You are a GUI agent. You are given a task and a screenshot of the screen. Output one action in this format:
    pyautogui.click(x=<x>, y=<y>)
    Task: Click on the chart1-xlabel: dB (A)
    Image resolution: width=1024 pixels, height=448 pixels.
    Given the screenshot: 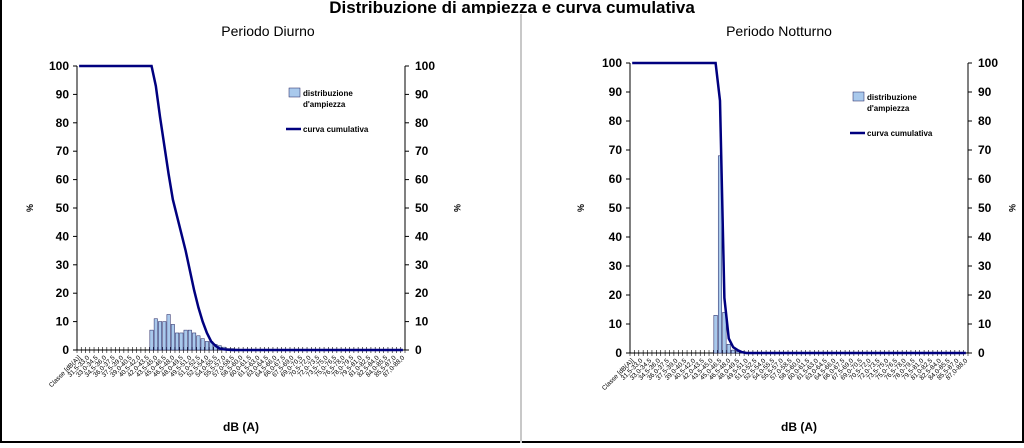 What is the action you would take?
    pyautogui.click(x=241, y=427)
    